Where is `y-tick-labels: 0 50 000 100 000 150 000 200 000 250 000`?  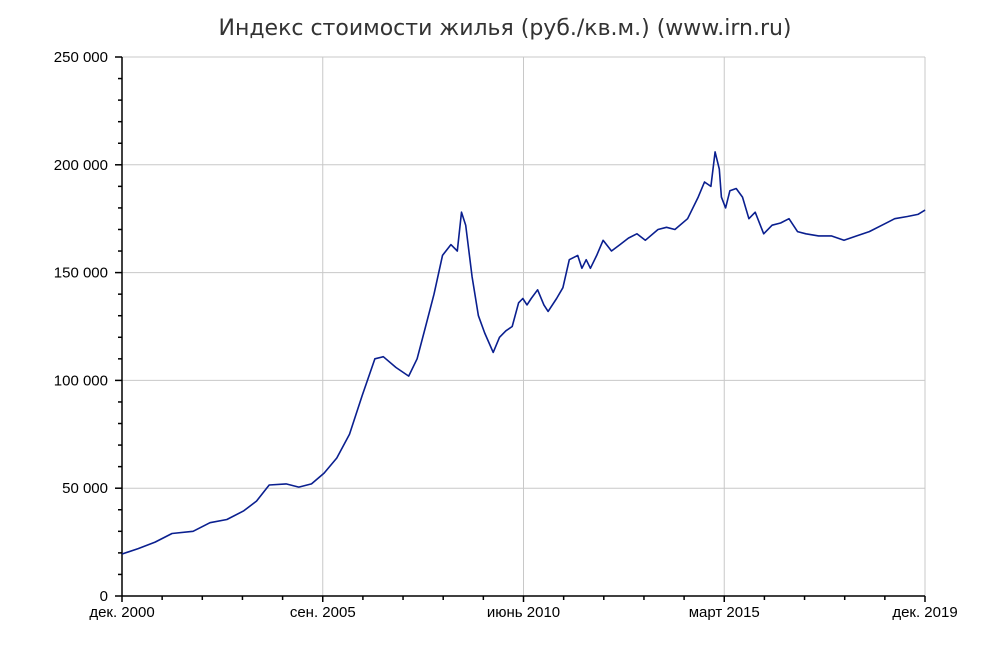
y-tick-labels: 0 50 000 100 000 150 000 200 000 250 000 is located at coordinates (81, 327).